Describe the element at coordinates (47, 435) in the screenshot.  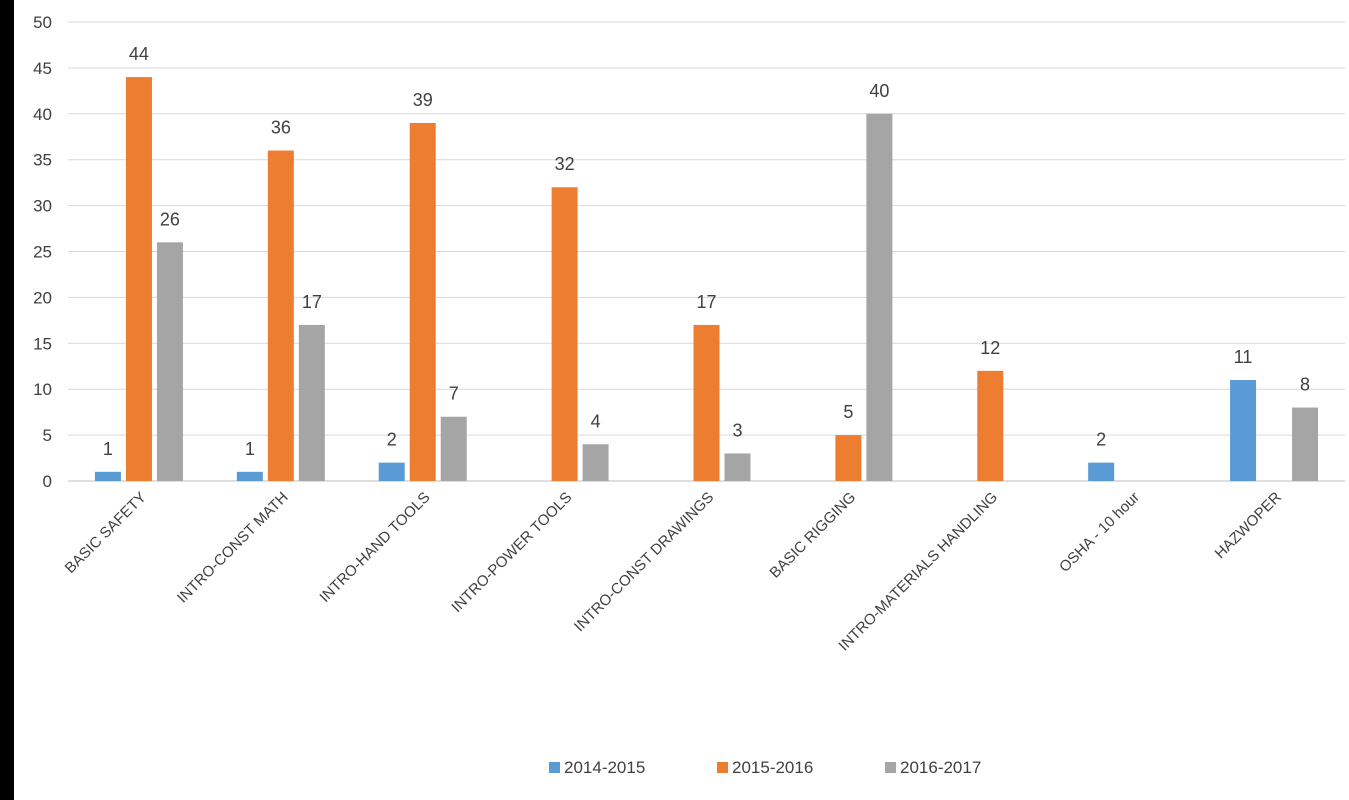
I see `y-tick-label: 5` at that location.